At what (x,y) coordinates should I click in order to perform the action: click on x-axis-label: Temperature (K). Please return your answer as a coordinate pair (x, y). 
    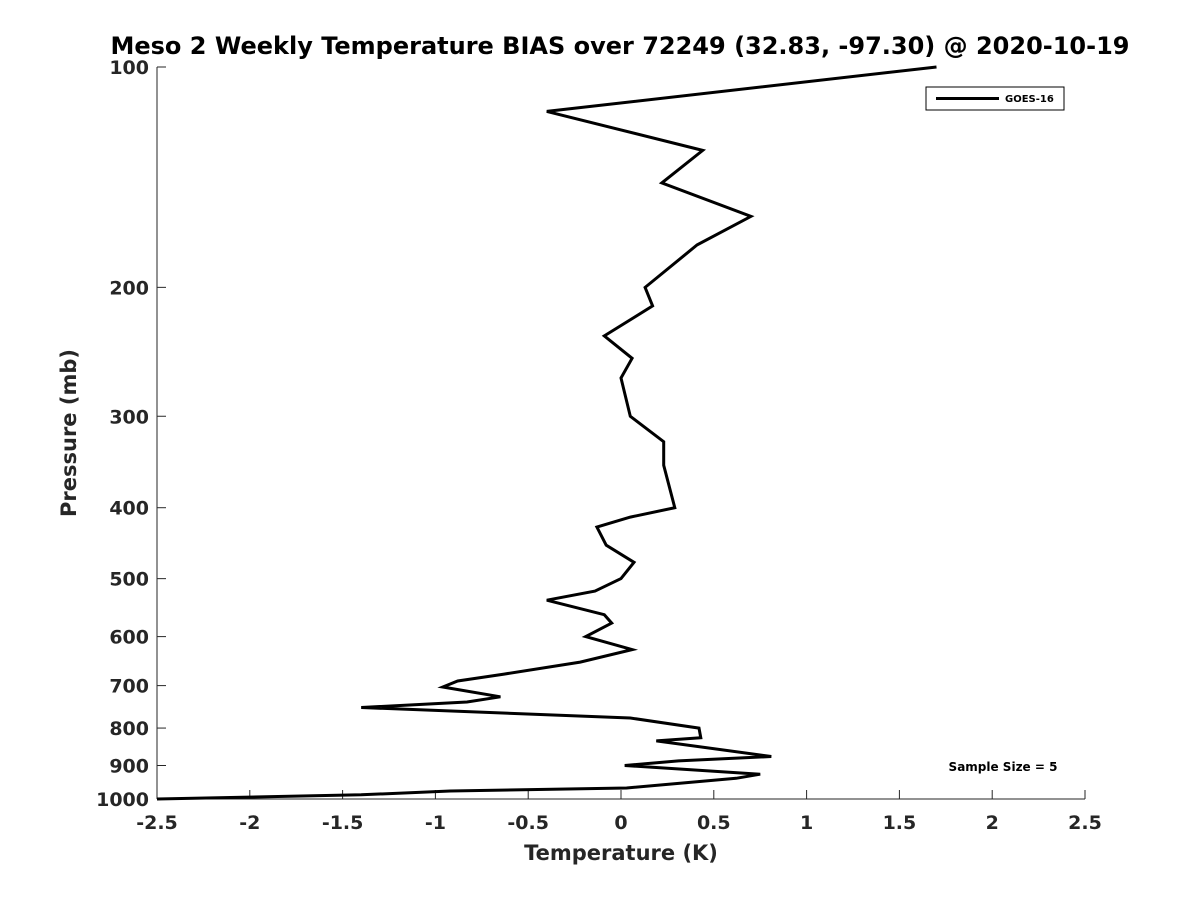
    Looking at the image, I should click on (621, 853).